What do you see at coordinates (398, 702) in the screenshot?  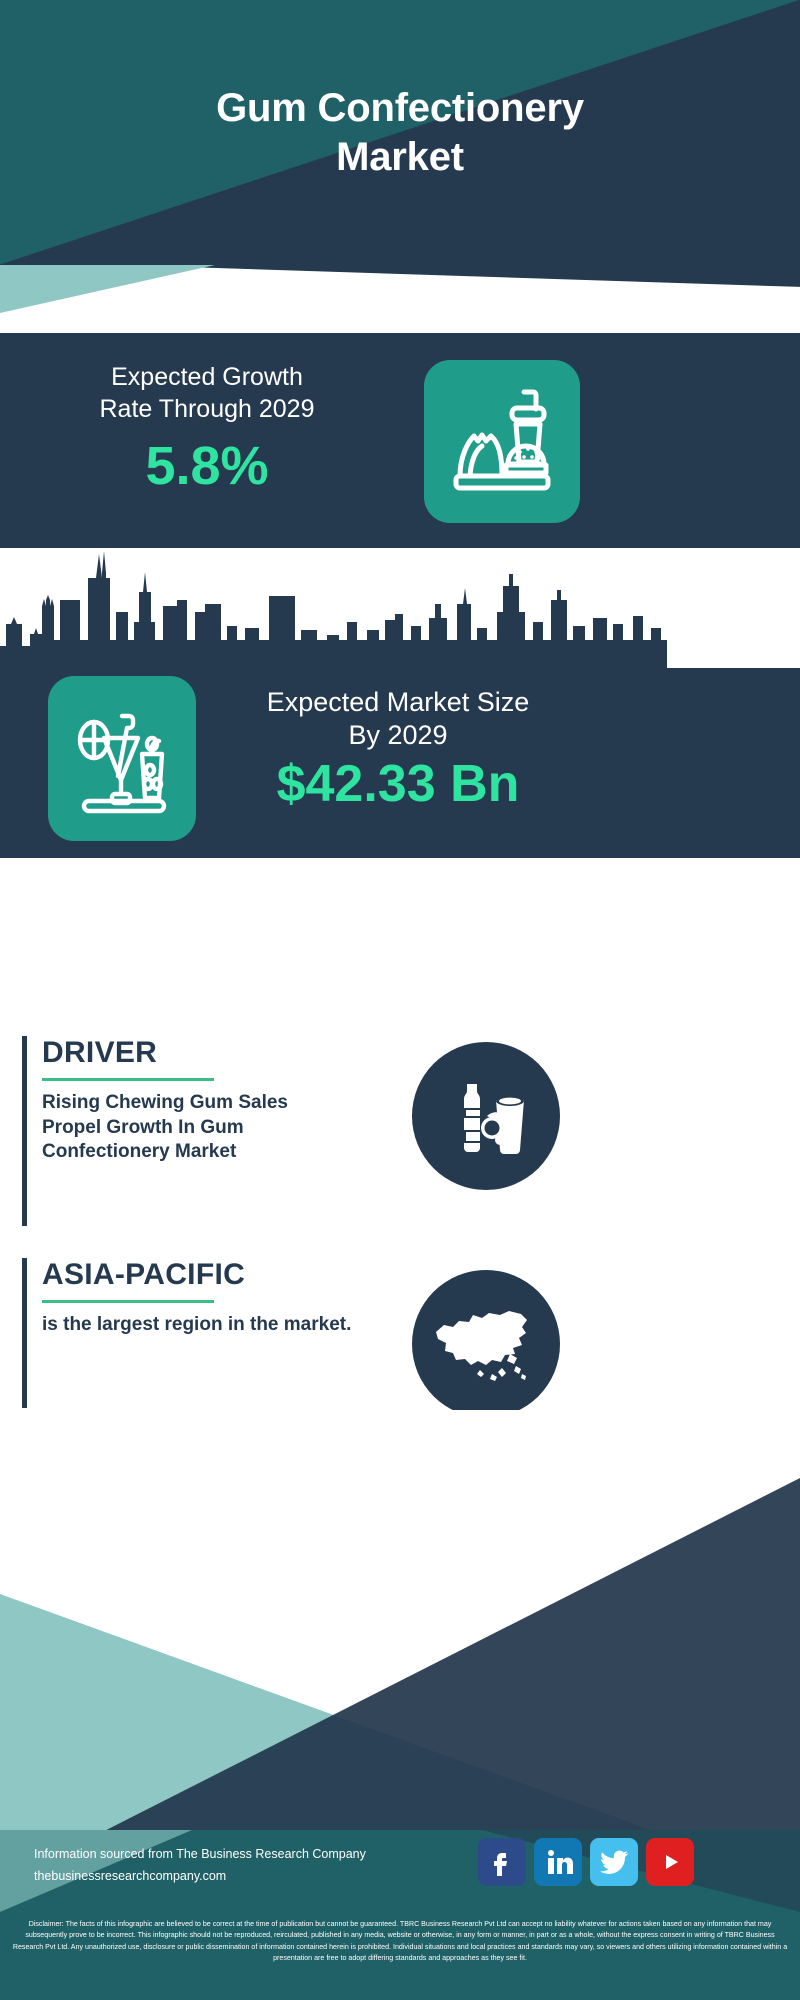 I see `market-size-label-line1: Expected Market Size` at bounding box center [398, 702].